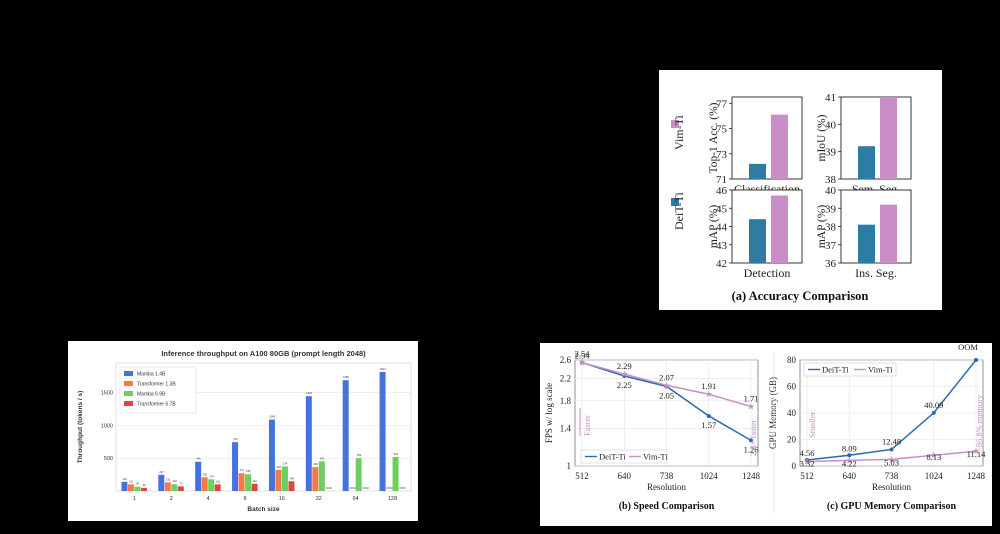  I want to click on bar-data-label: 1089, so click(272, 417).